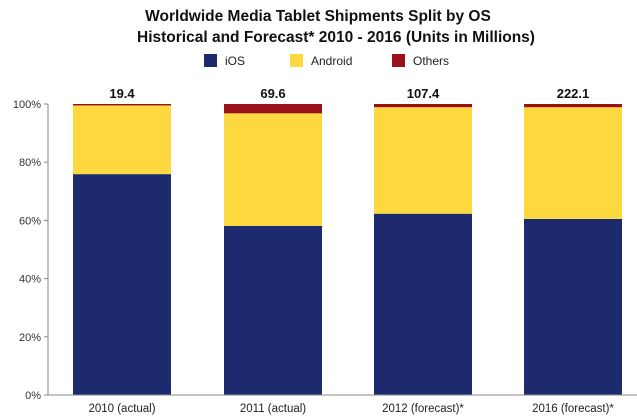 The image size is (637, 418). I want to click on legend-label-ios: iOS, so click(235, 61).